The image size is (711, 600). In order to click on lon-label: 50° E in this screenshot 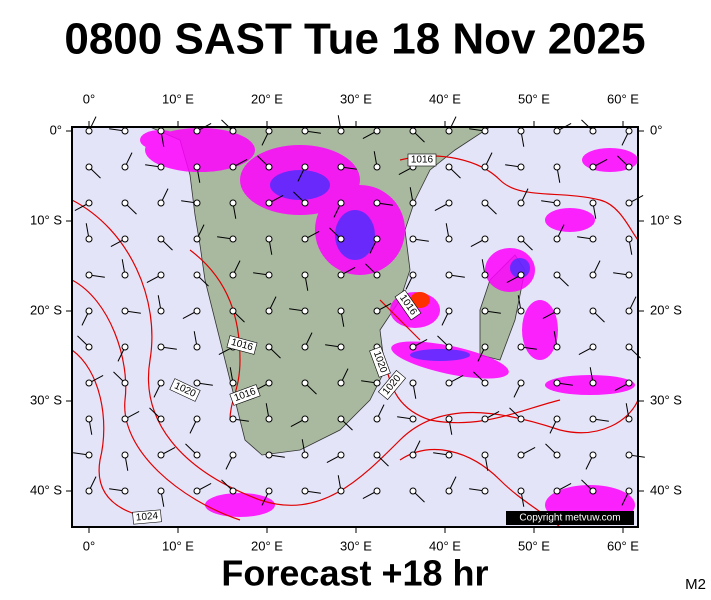, I will do `click(534, 545)`.